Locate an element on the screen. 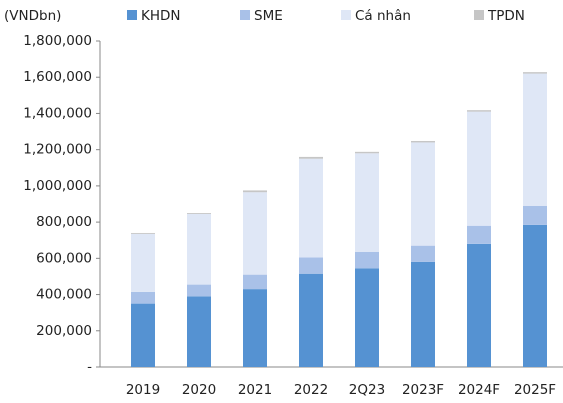  y-axis-label: (VNDbn) is located at coordinates (32, 16).